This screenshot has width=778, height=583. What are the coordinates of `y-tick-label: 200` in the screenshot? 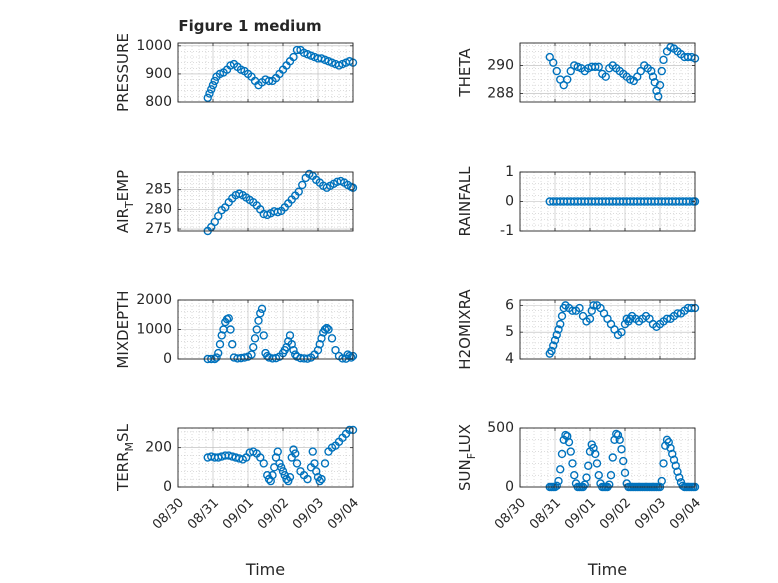 It's located at (158, 448).